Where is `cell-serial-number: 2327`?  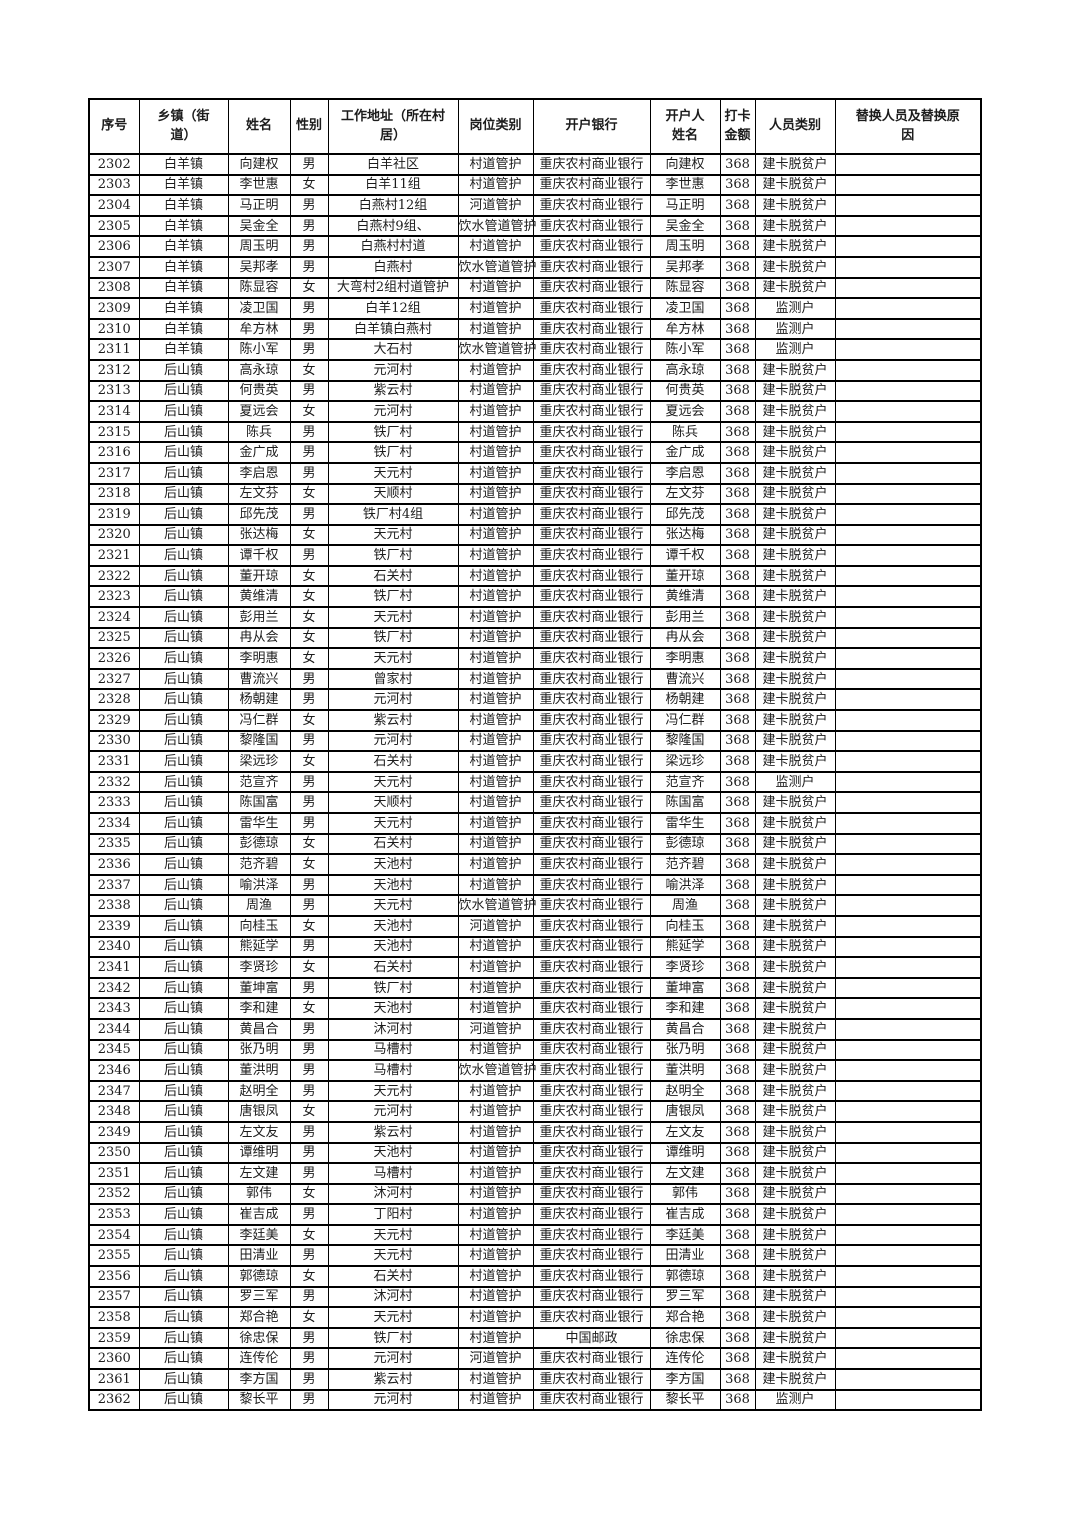
cell-serial-number: 2327 is located at coordinates (114, 679).